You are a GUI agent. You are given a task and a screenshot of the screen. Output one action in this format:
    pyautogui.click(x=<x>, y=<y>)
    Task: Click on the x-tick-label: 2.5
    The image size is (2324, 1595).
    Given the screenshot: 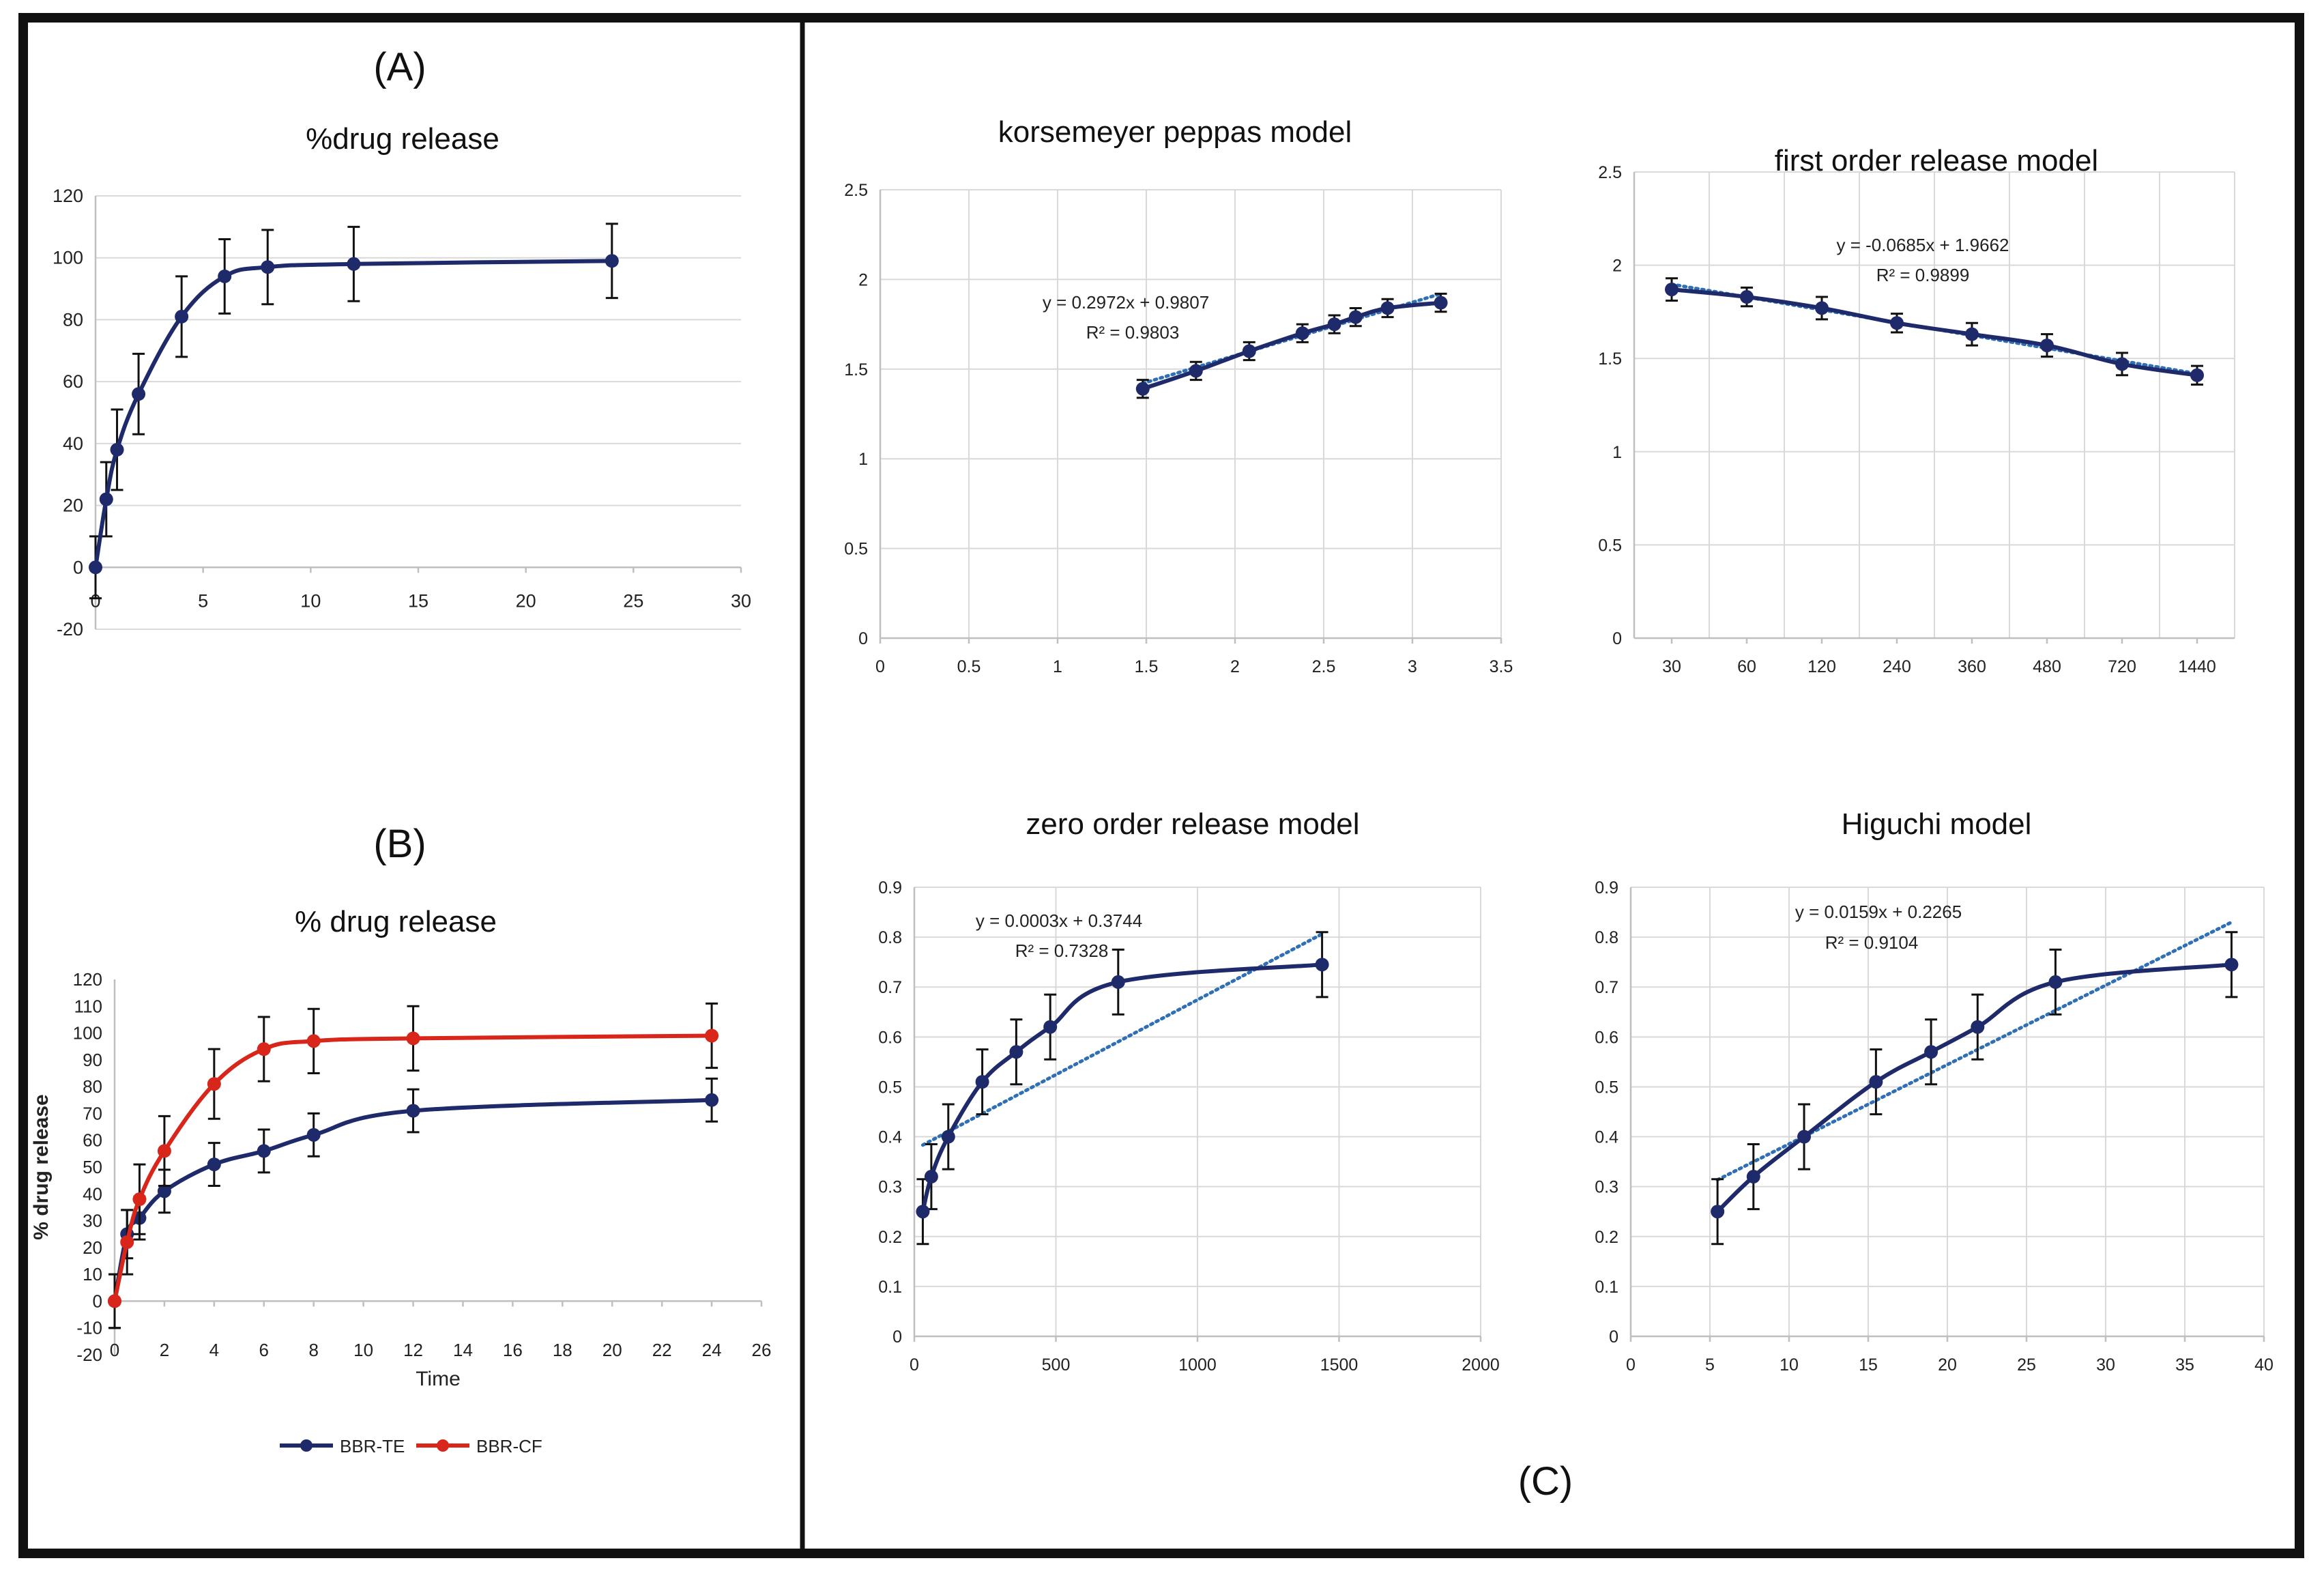 What is the action you would take?
    pyautogui.click(x=1324, y=666)
    